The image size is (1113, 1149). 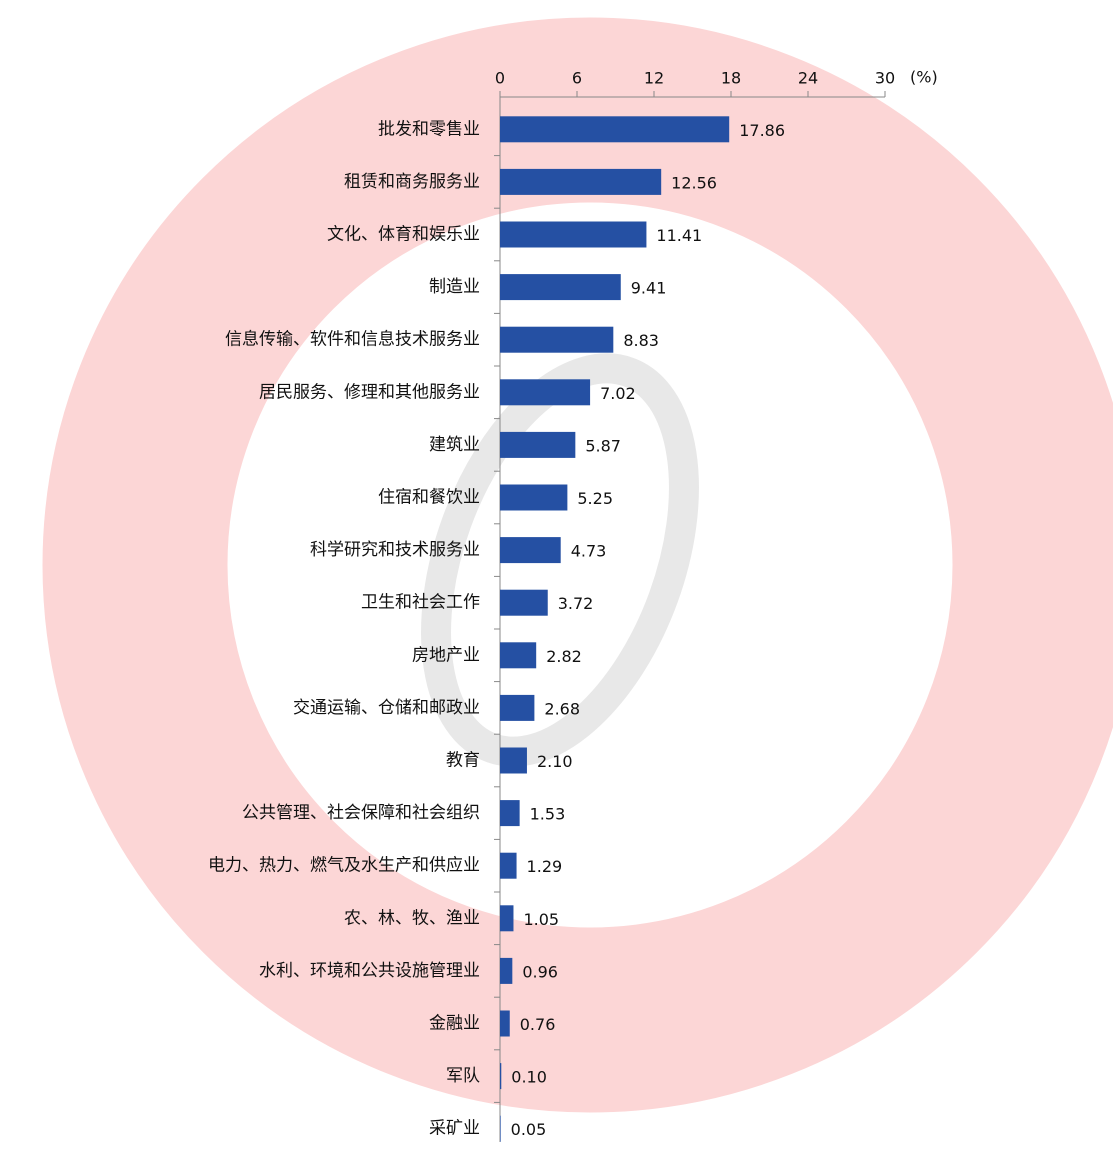 I want to click on y-tick-label: 采矿业, so click(x=454, y=1129).